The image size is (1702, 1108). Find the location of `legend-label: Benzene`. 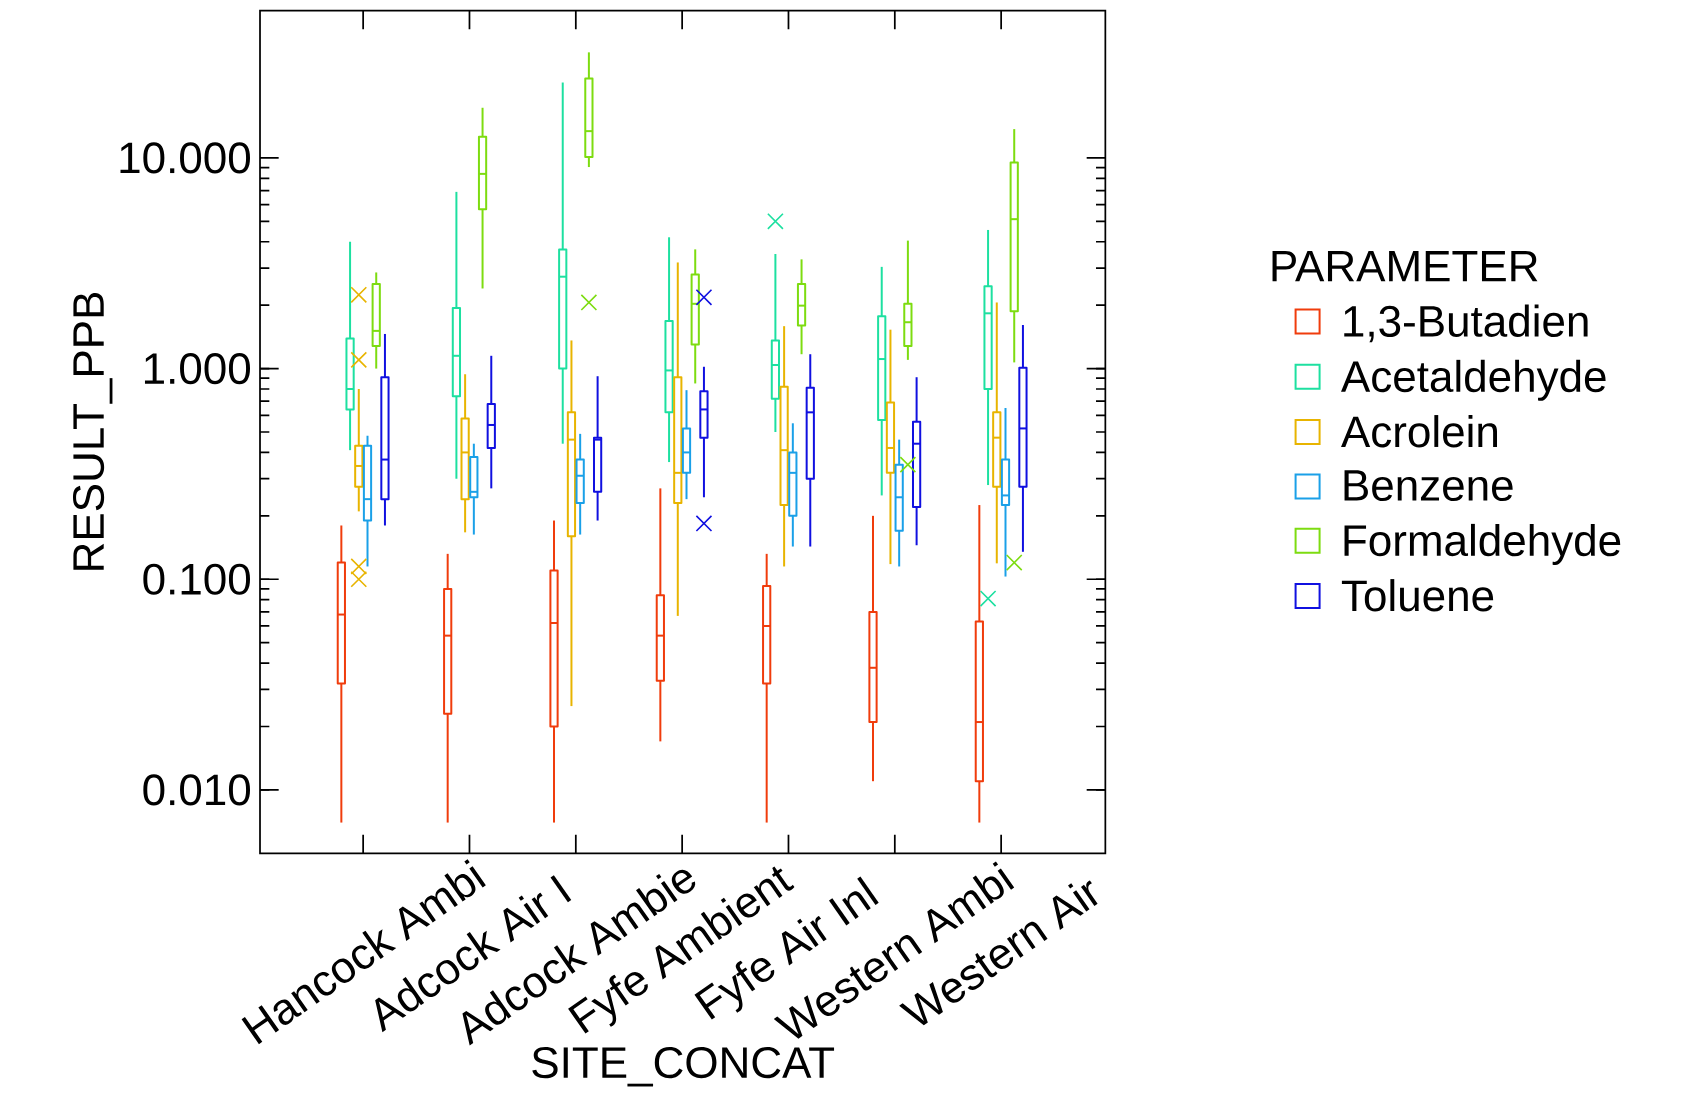

legend-label: Benzene is located at coordinates (1428, 485).